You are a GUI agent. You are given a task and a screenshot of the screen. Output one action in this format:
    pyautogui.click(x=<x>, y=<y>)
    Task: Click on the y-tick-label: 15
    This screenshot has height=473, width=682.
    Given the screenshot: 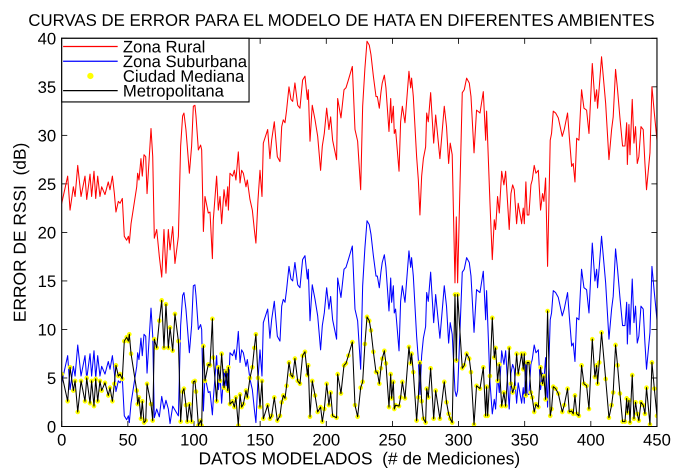 What is the action you would take?
    pyautogui.click(x=47, y=282)
    